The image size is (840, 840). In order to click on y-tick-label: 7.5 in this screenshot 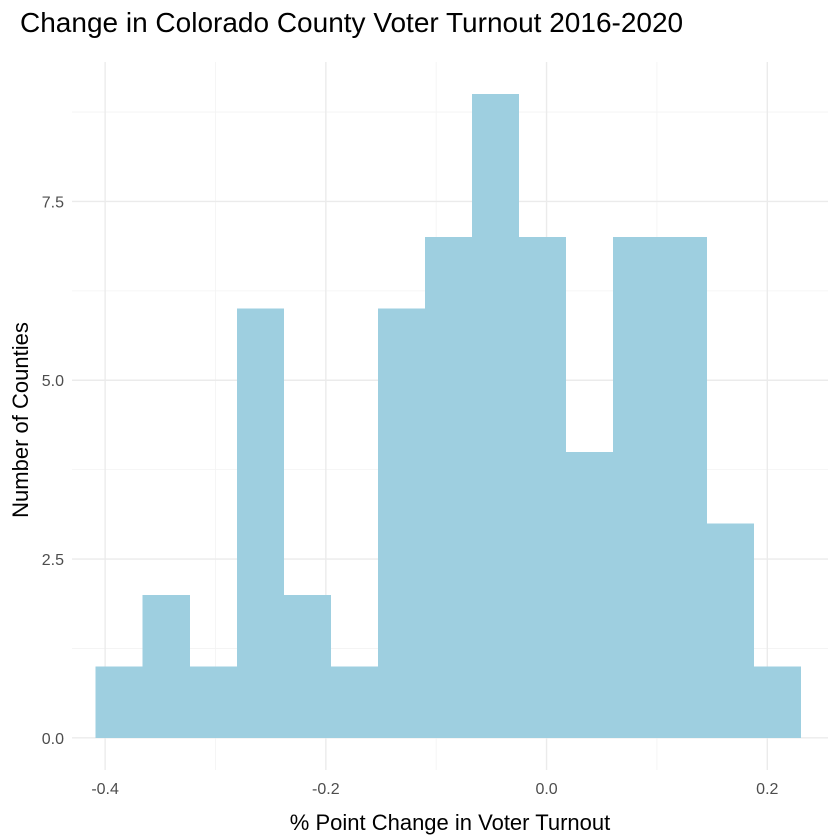, I will do `click(53, 202)`.